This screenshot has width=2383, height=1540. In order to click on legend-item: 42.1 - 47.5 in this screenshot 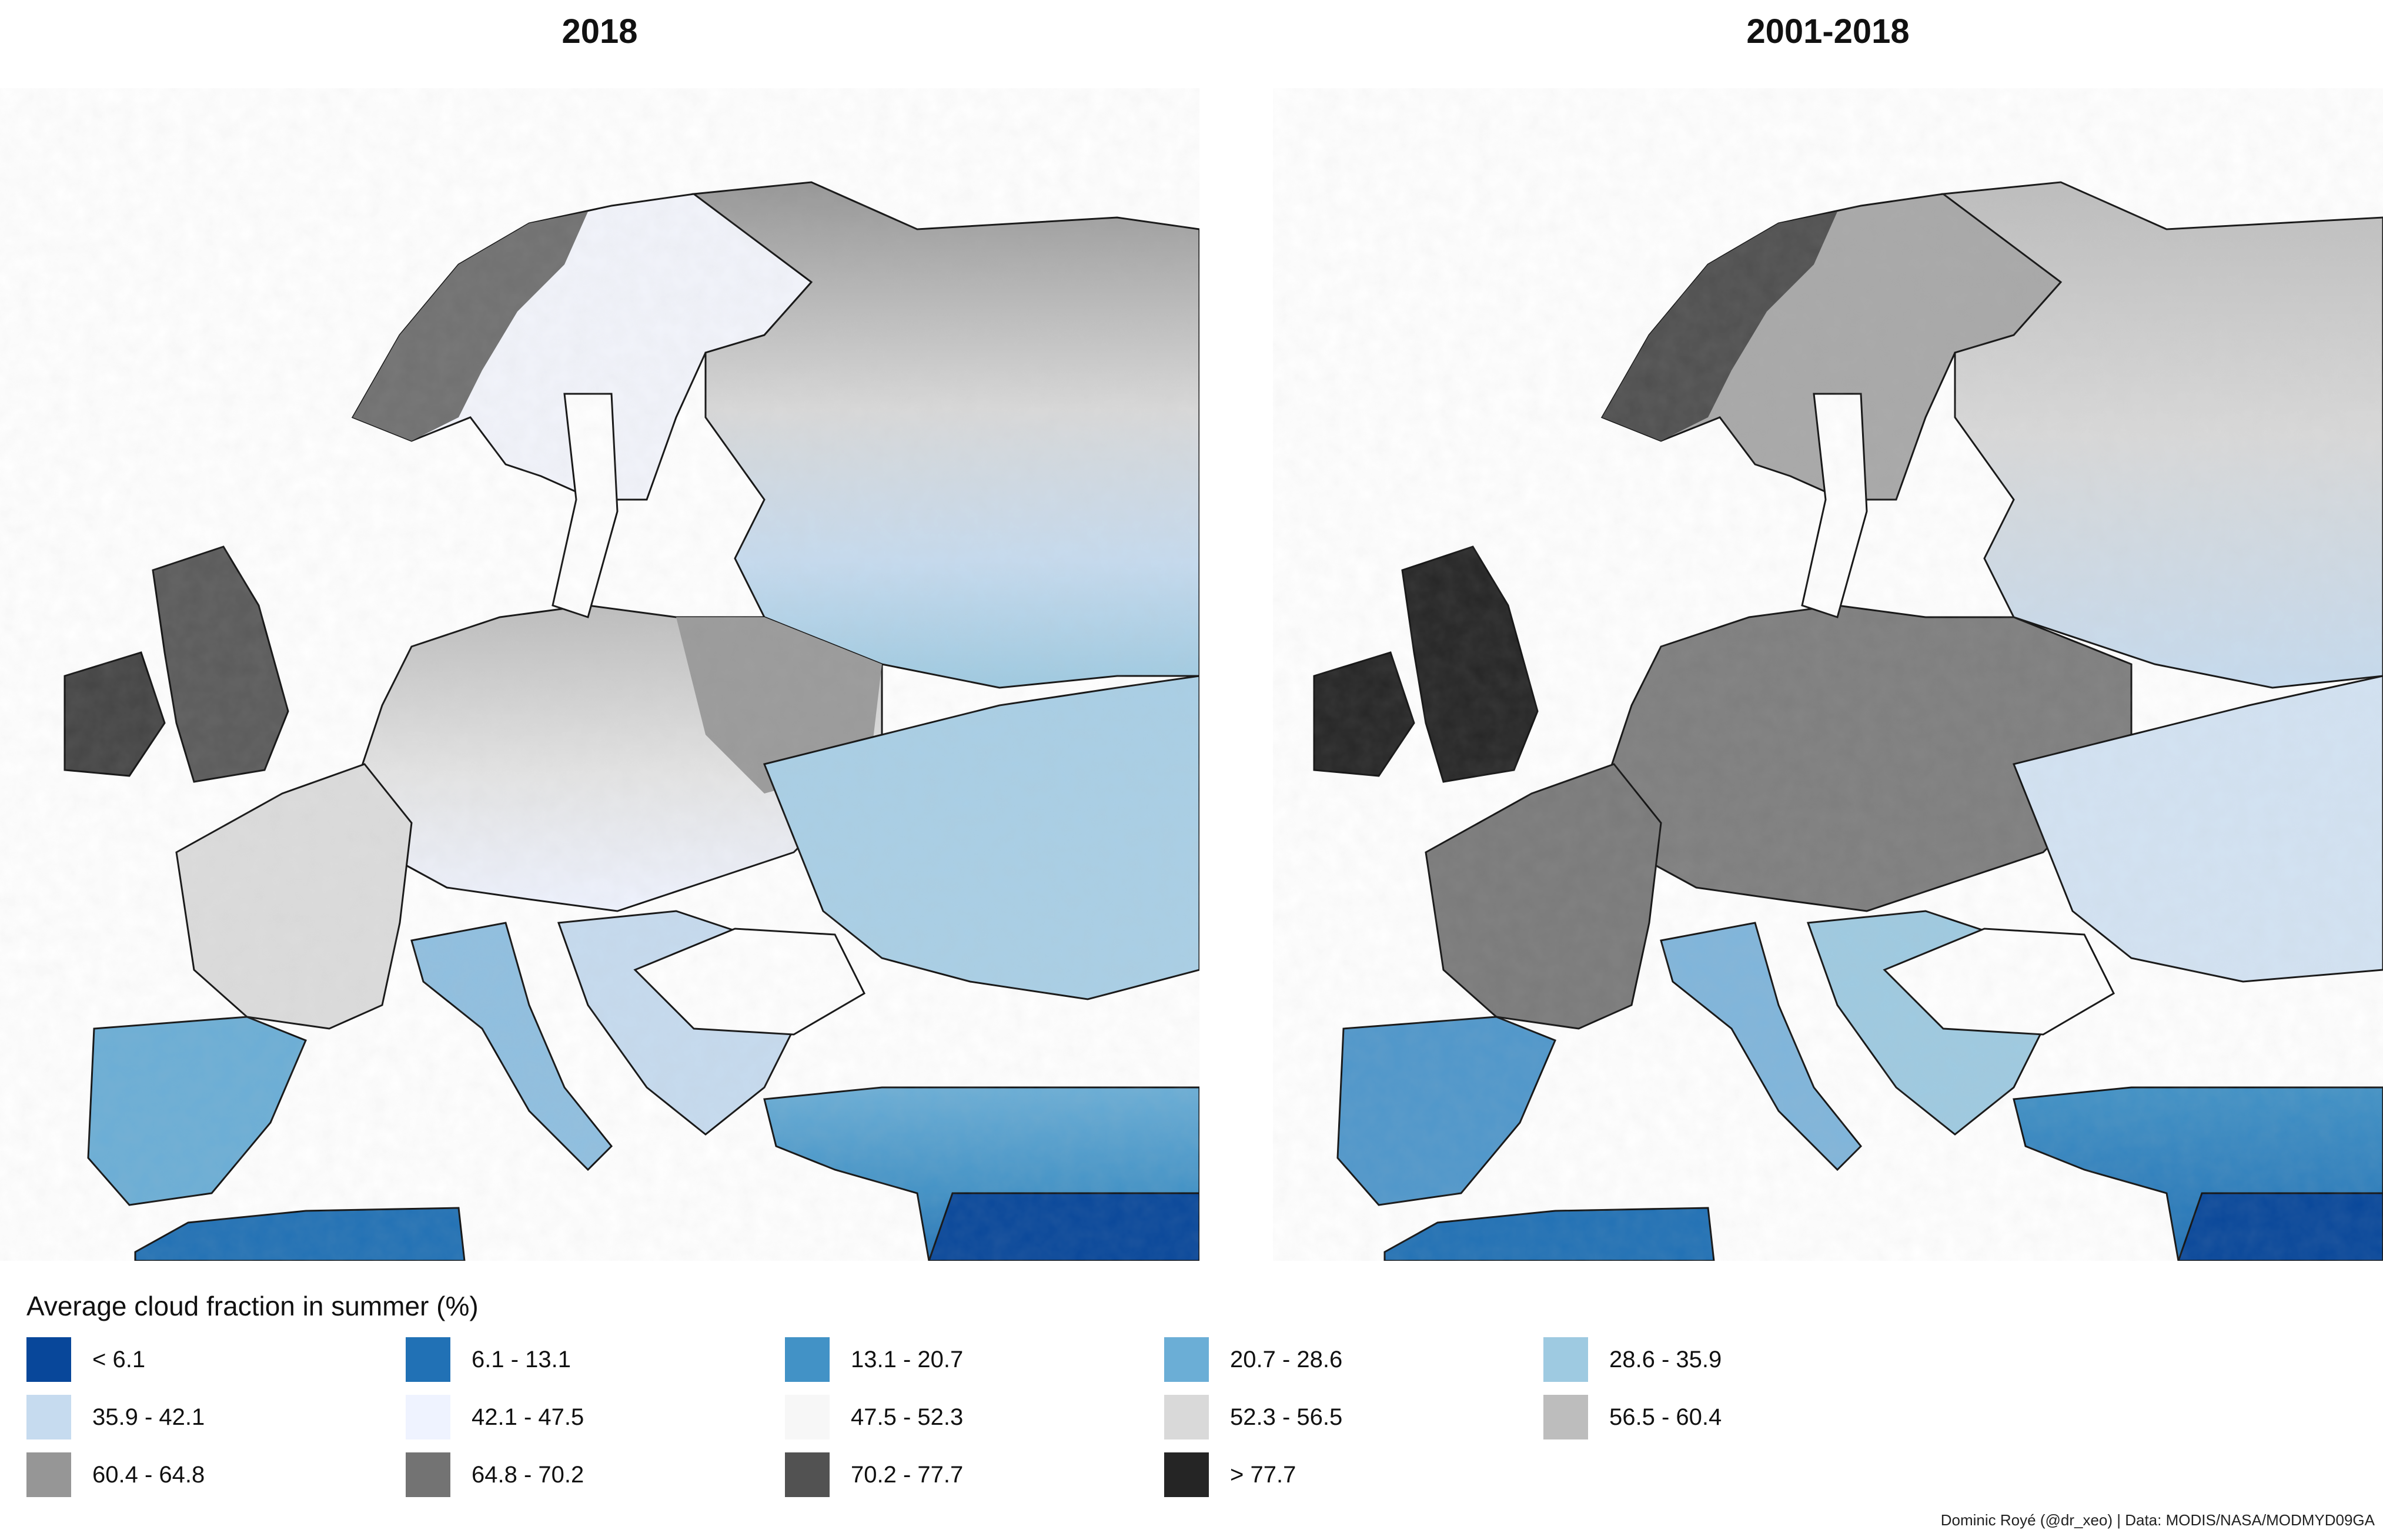, I will do `click(595, 1417)`.